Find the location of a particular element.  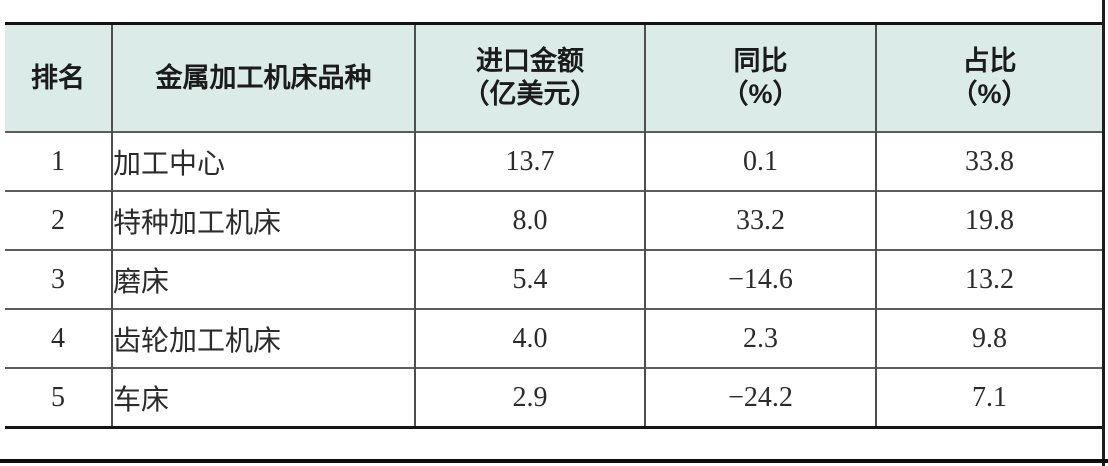

table-row: 3 磨床 5.4 −14.6 13.2 is located at coordinates (553, 279).